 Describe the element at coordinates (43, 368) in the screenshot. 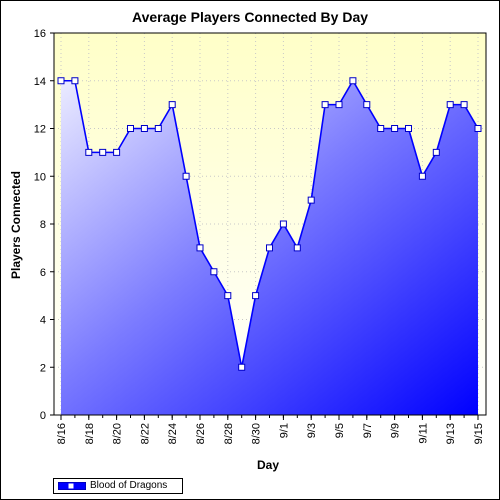

I see `y-tick-label: 2` at that location.